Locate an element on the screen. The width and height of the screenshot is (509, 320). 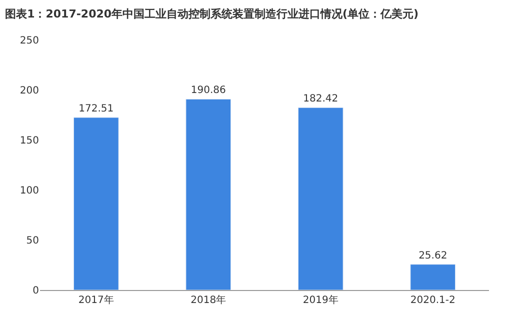
y-tick-label: 200 is located at coordinates (29, 91).